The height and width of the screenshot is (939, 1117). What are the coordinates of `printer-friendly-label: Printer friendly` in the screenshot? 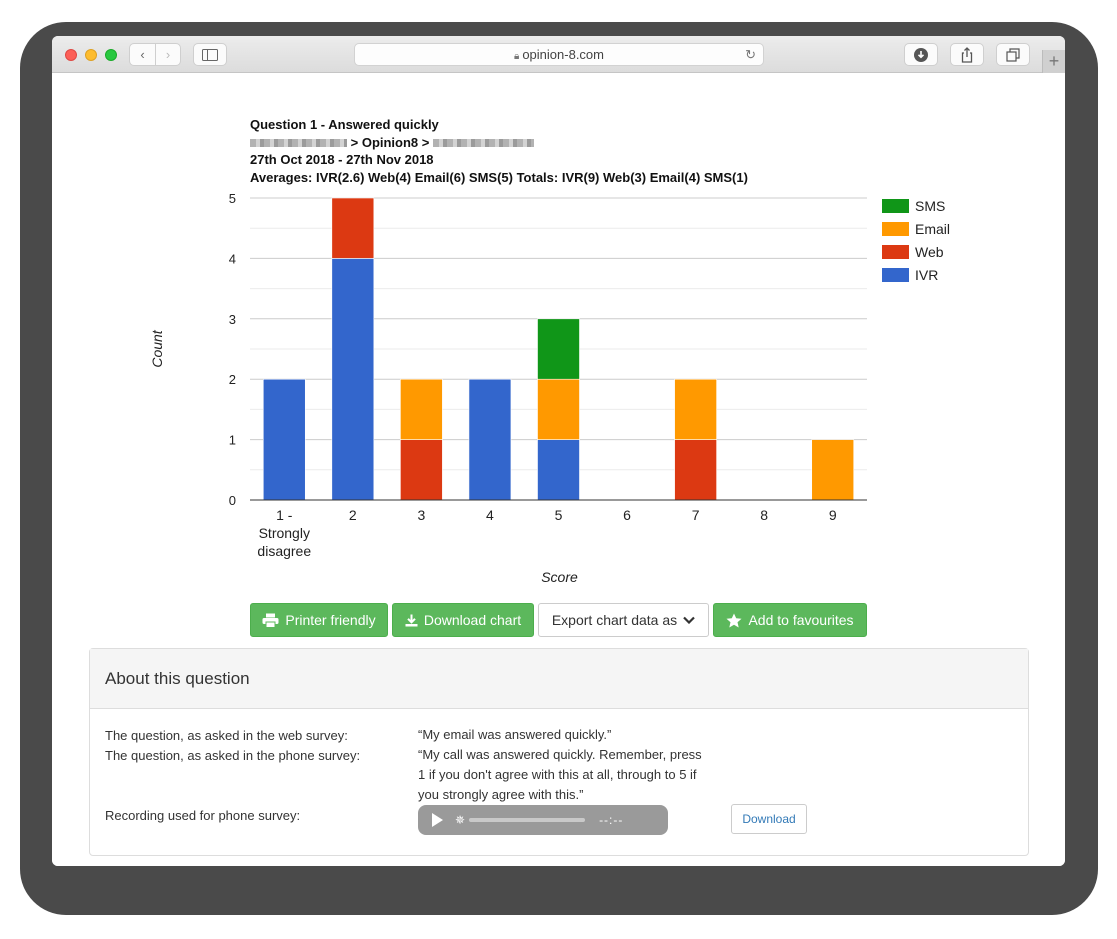 It's located at (330, 620).